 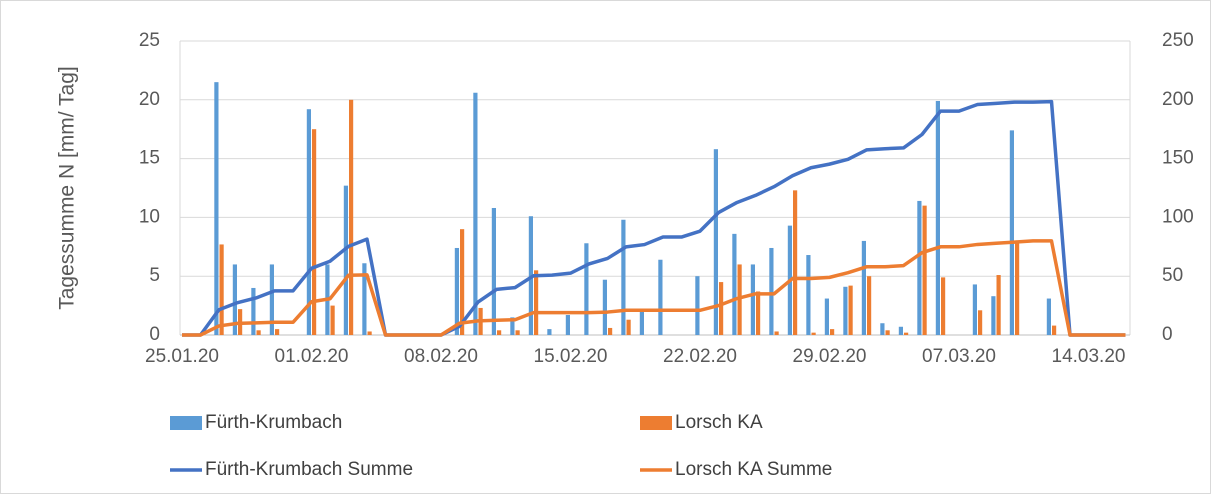 I want to click on y2-tick-label: 50, so click(x=1172, y=275).